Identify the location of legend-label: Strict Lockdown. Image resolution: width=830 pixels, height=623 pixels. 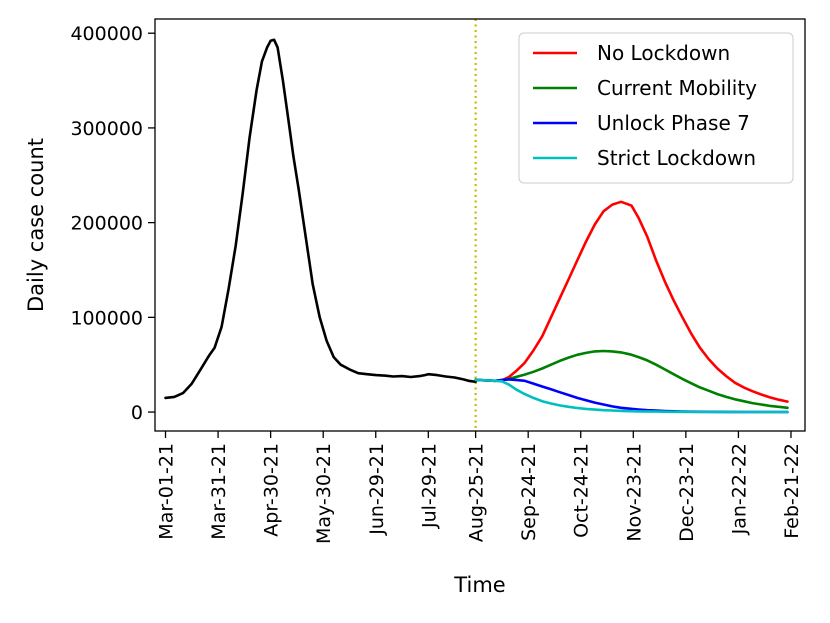
(676, 158).